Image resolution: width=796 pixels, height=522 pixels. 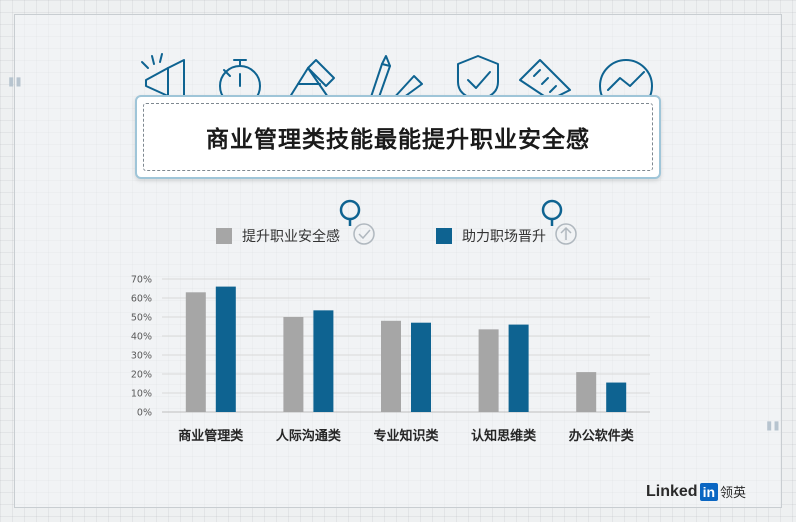 I want to click on x-category-label: 商业管理类, so click(x=211, y=436).